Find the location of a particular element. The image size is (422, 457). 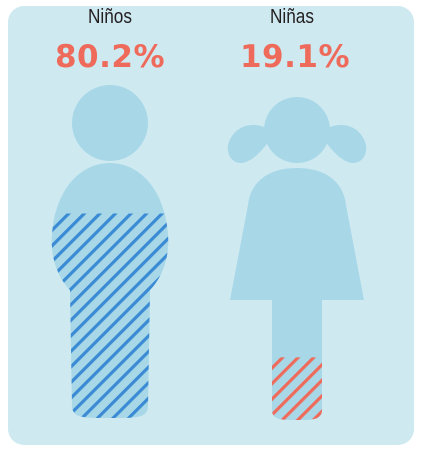

value-label-ninos: 80.2% is located at coordinates (110, 57).